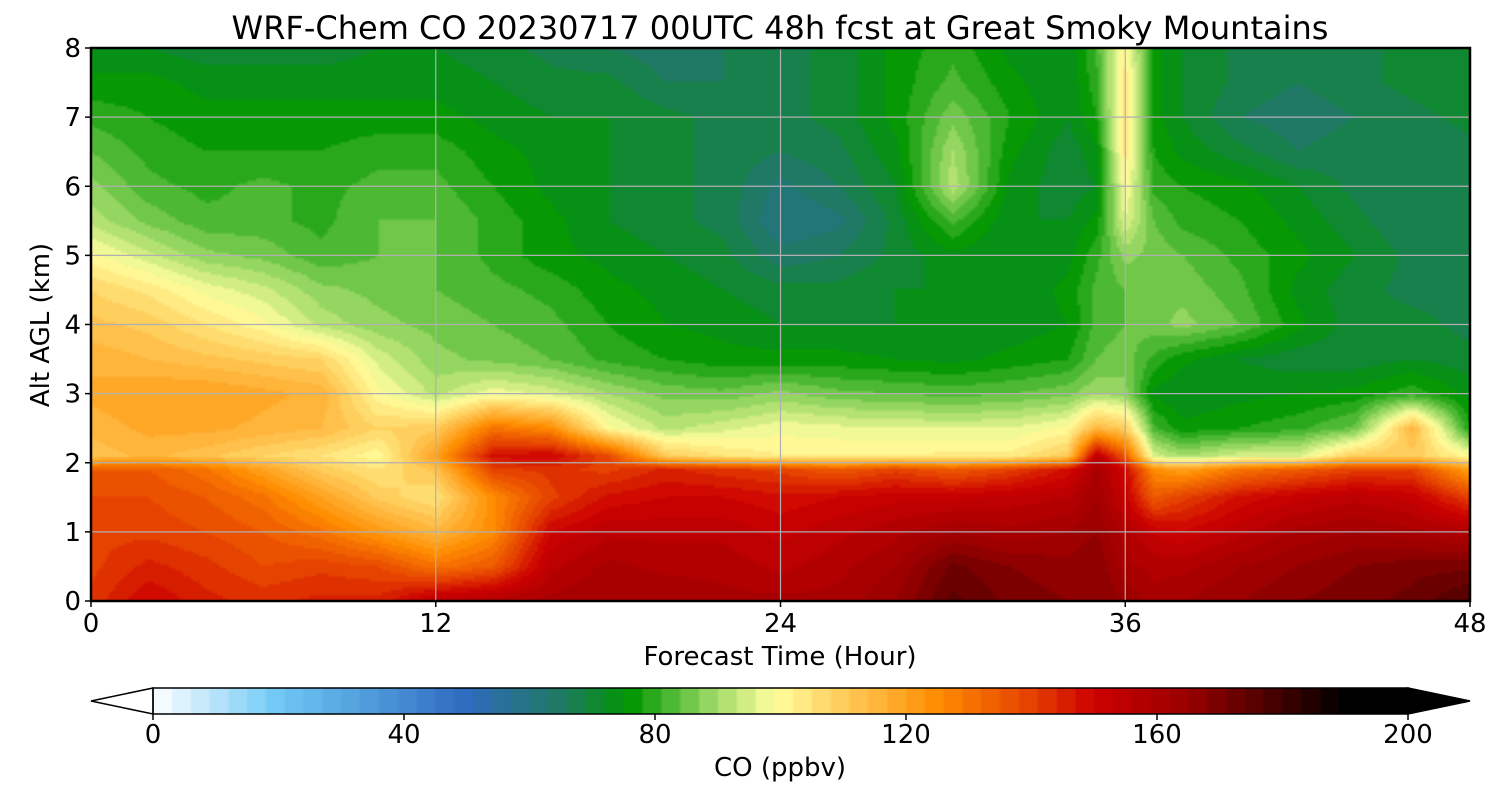 This screenshot has height=800, width=1500. I want to click on x-tick-label: 12, so click(435, 624).